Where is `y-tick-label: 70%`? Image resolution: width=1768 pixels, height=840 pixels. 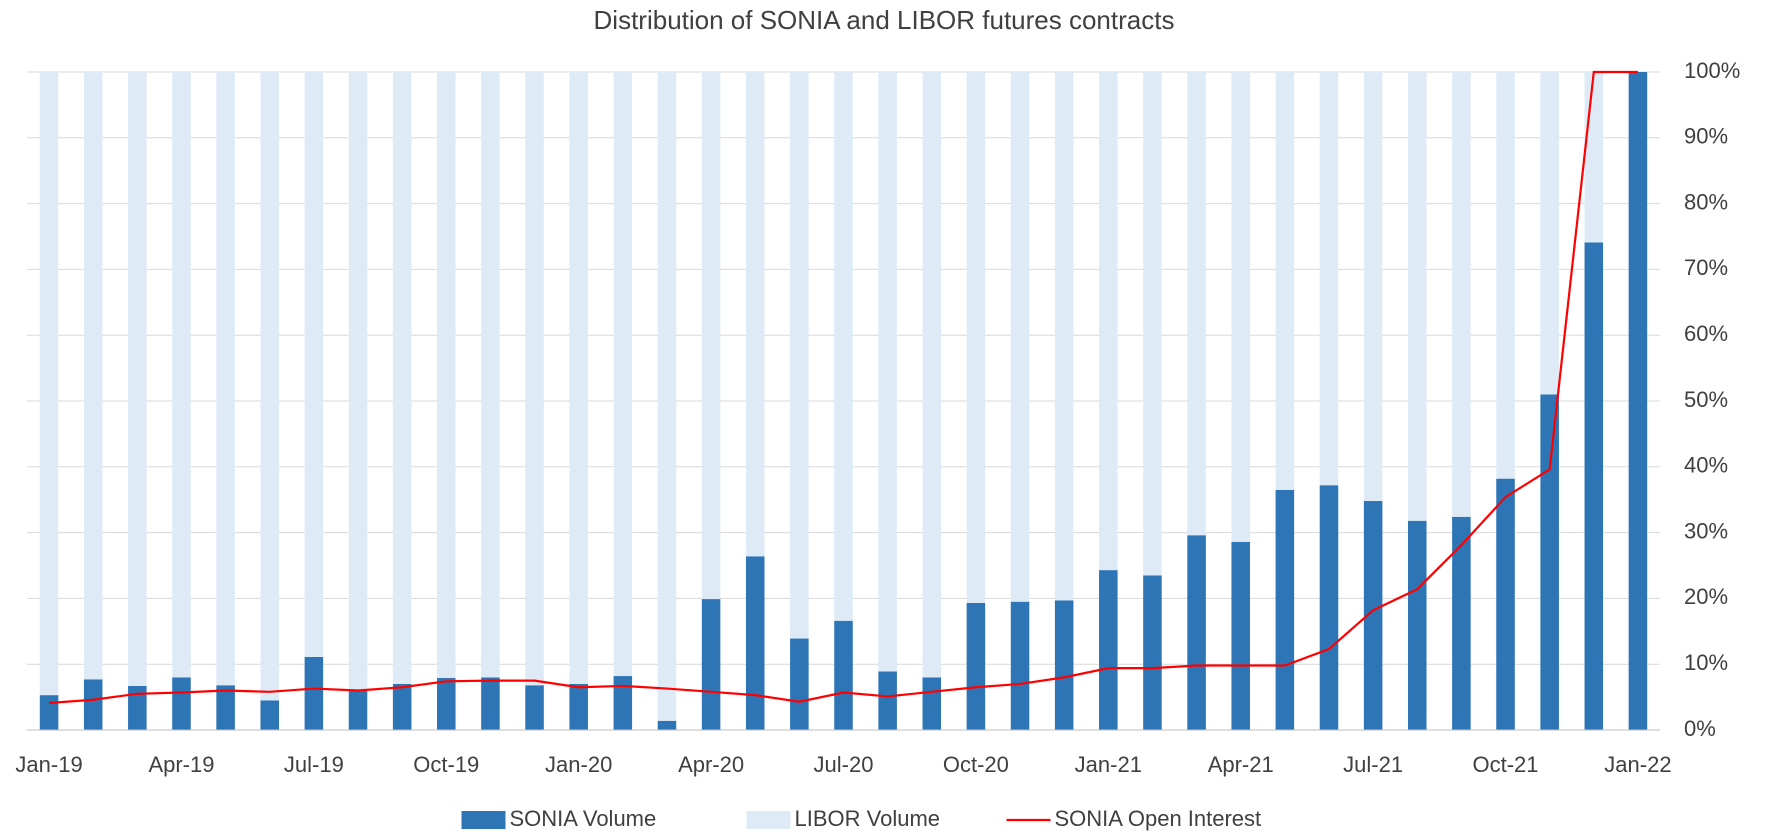
y-tick-label: 70% is located at coordinates (1706, 267).